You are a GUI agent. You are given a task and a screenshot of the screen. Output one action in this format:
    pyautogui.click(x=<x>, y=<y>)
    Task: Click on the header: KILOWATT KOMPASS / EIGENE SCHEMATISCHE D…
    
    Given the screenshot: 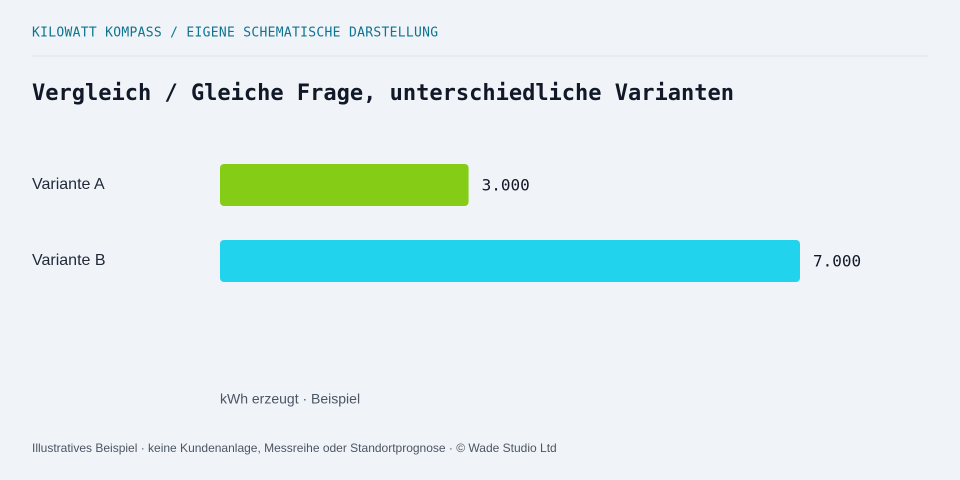 What is the action you would take?
    pyautogui.click(x=235, y=33)
    